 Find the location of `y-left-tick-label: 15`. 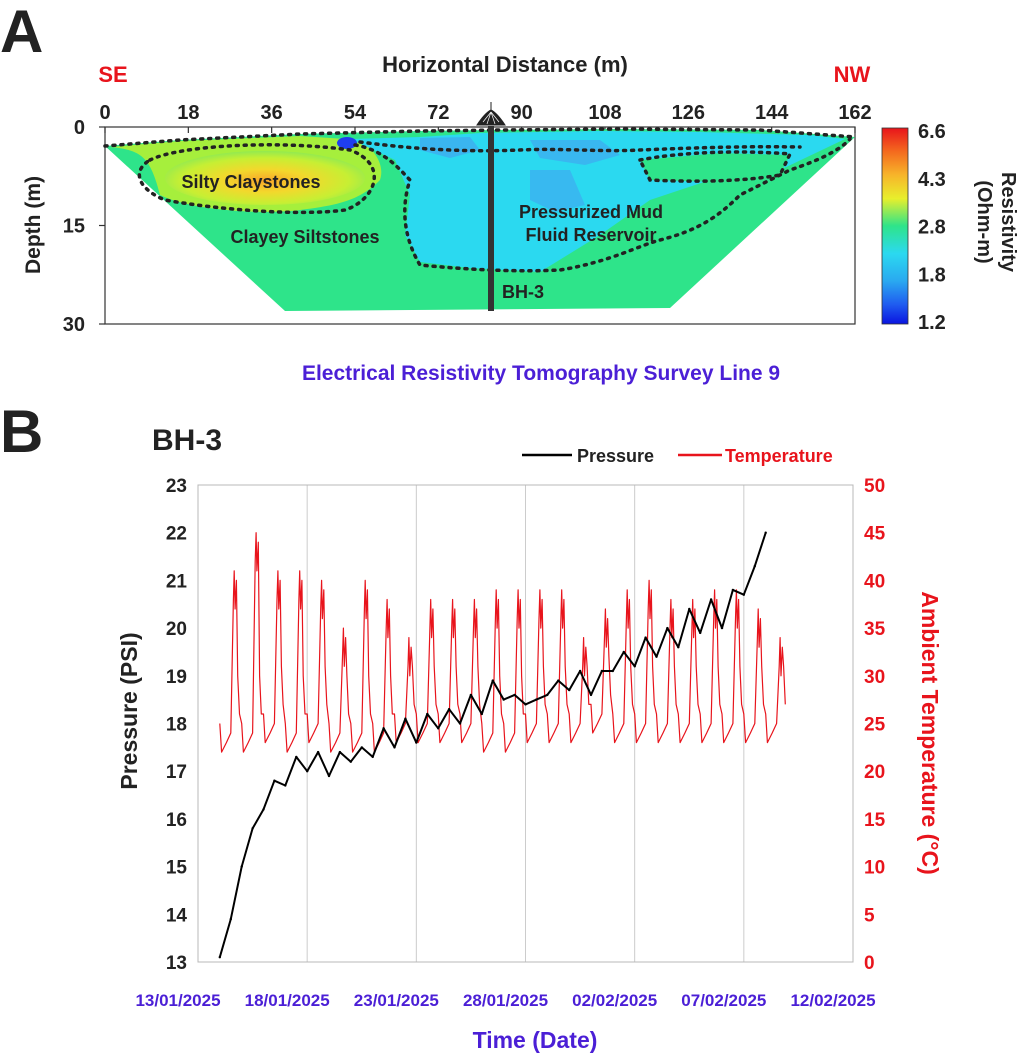

y-left-tick-label: 15 is located at coordinates (177, 868).